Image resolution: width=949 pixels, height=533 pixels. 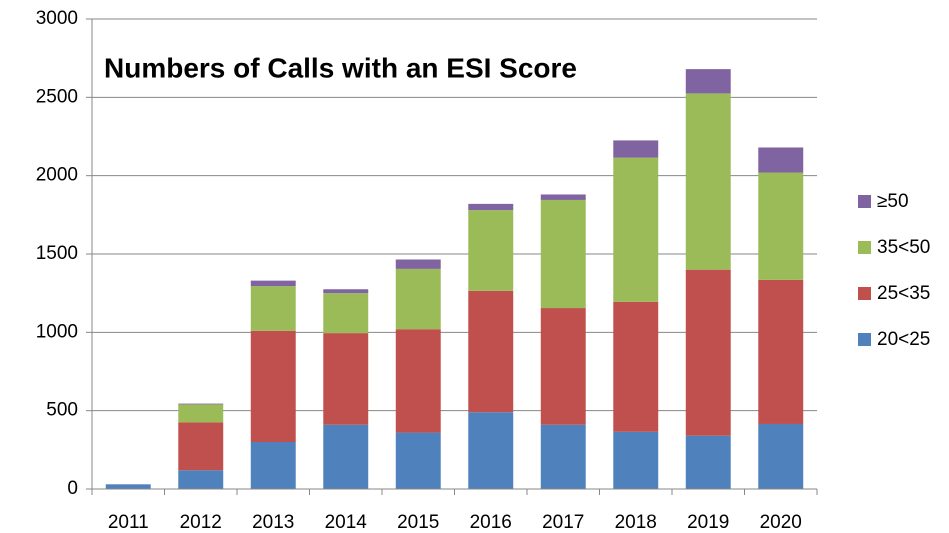 What do you see at coordinates (903, 293) in the screenshot?
I see `legend-label: 25<35` at bounding box center [903, 293].